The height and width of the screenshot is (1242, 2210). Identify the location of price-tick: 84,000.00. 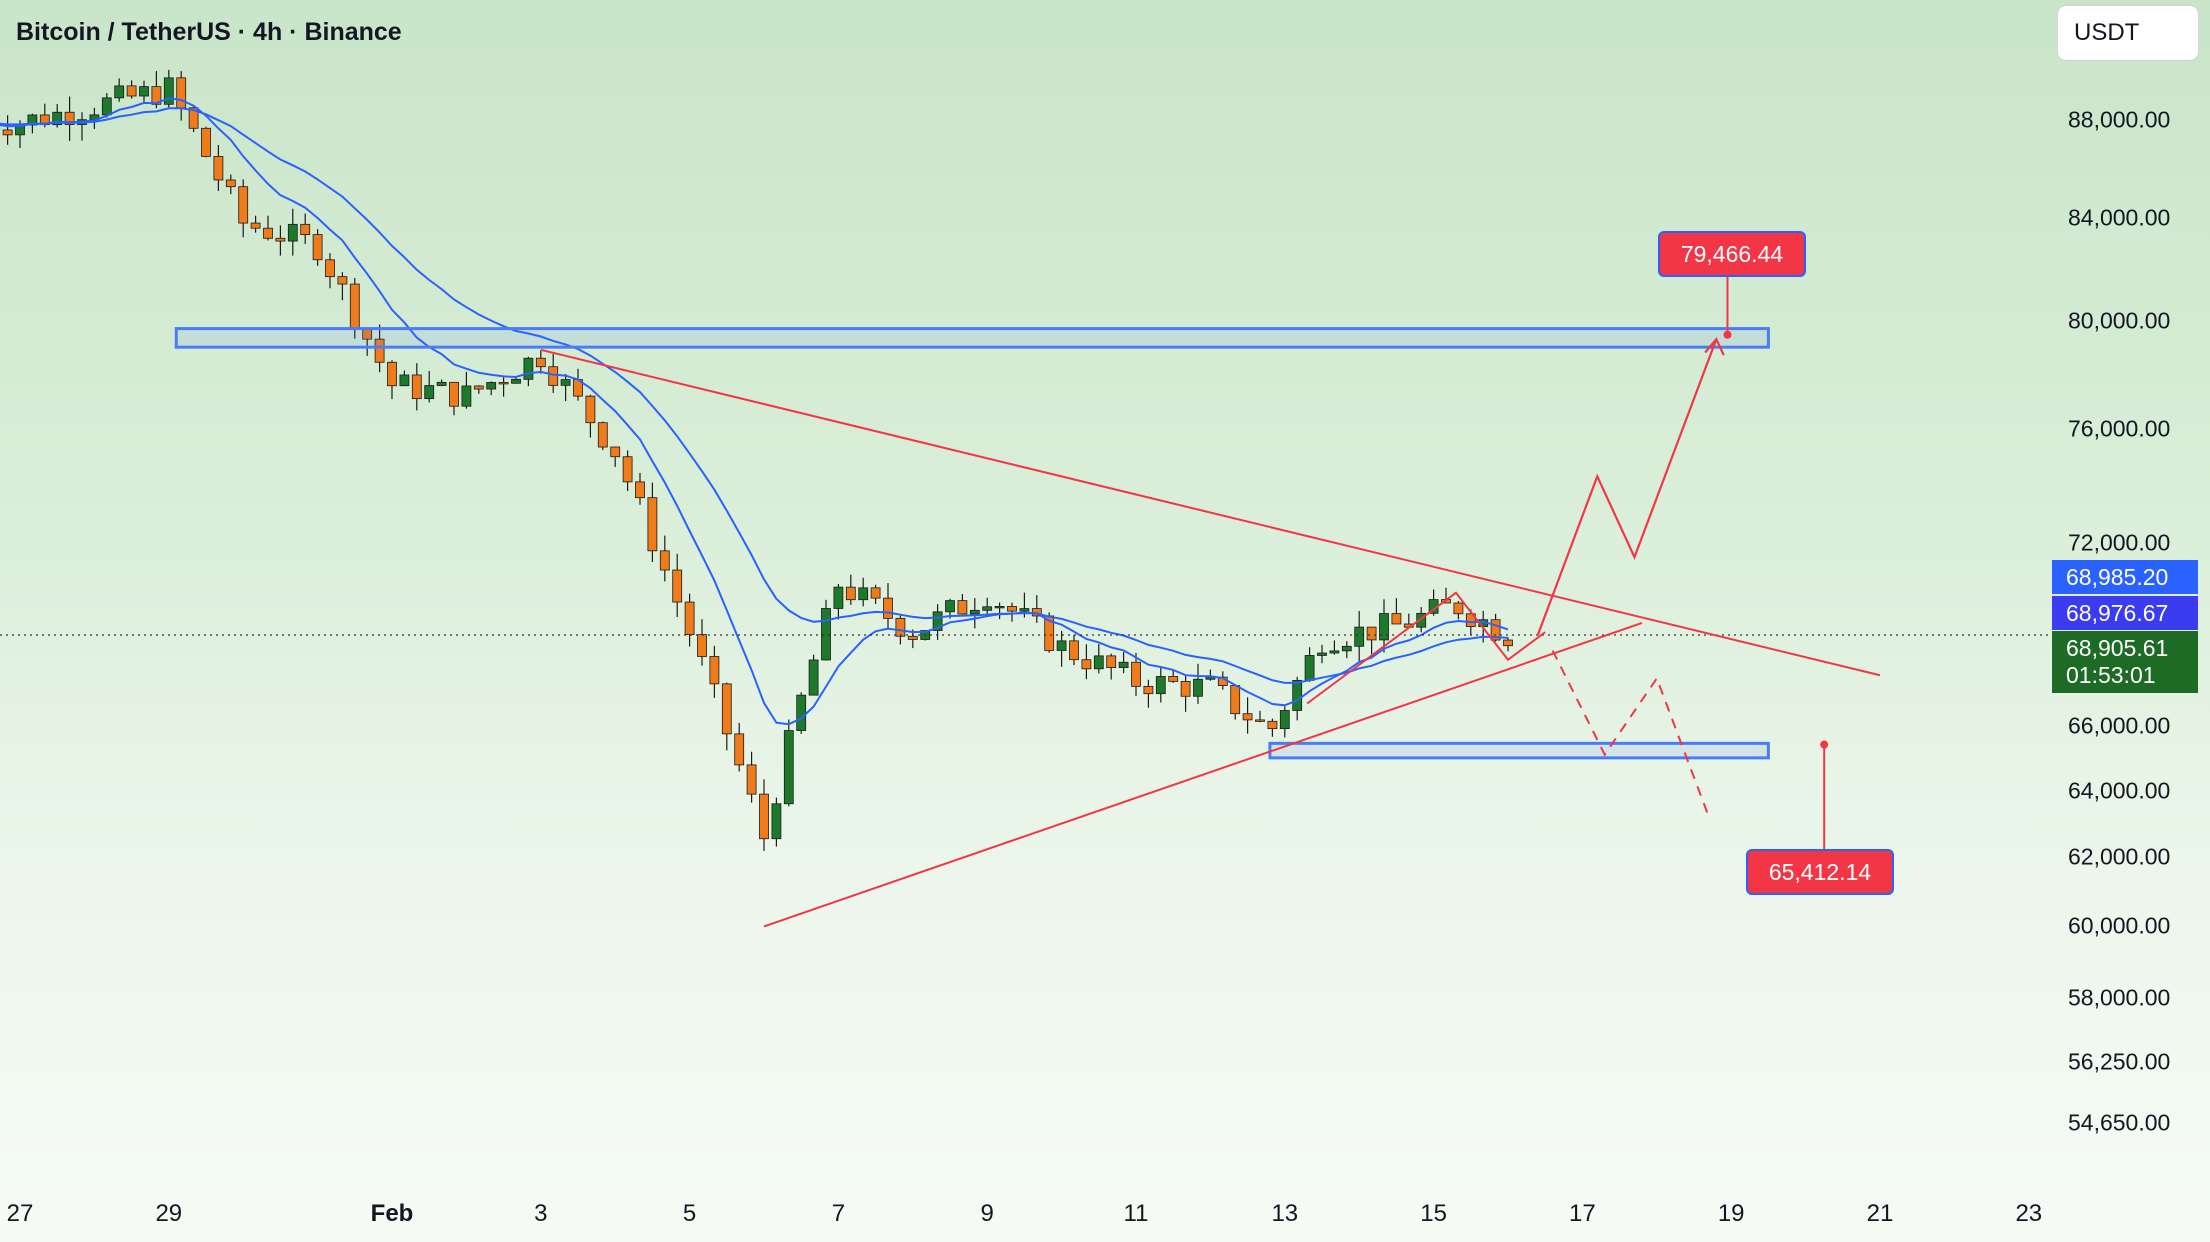
(2119, 217).